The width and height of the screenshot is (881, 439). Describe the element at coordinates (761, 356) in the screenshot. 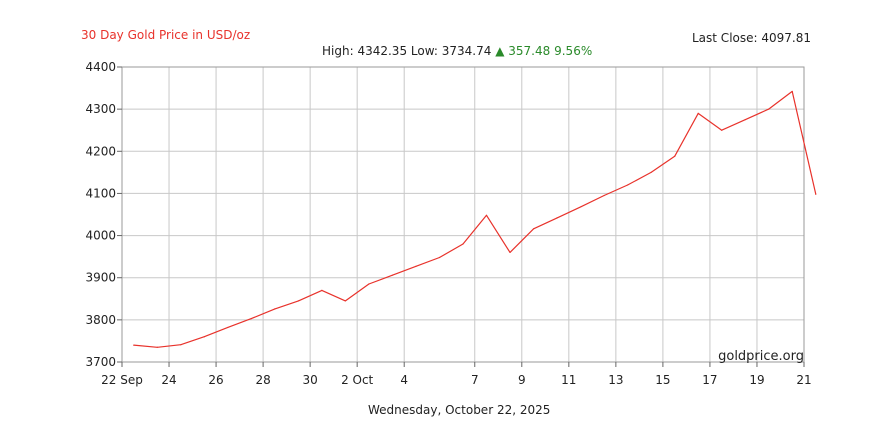

I see `watermark: goldprice.org` at that location.